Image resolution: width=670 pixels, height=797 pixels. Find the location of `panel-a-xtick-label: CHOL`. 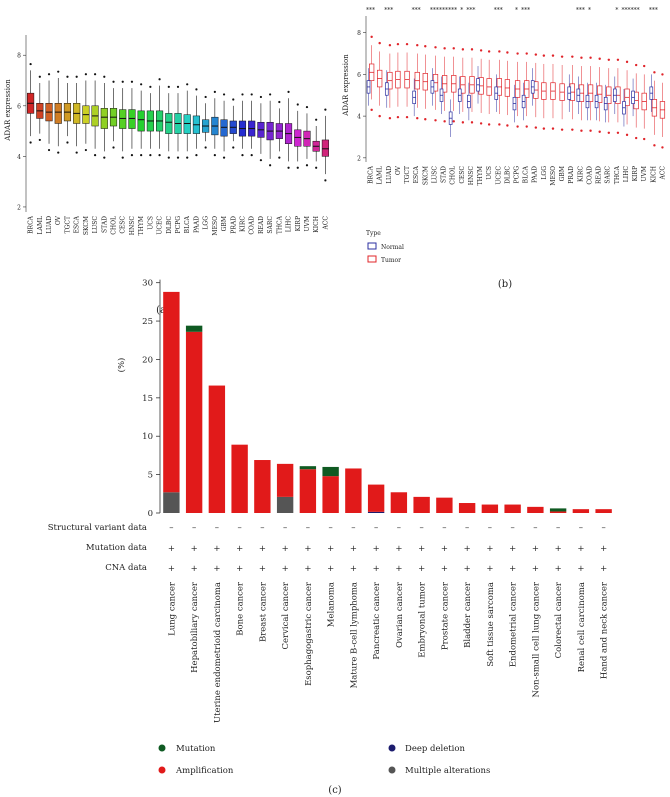

panel-a-xtick-label: CHOL is located at coordinates (114, 225).